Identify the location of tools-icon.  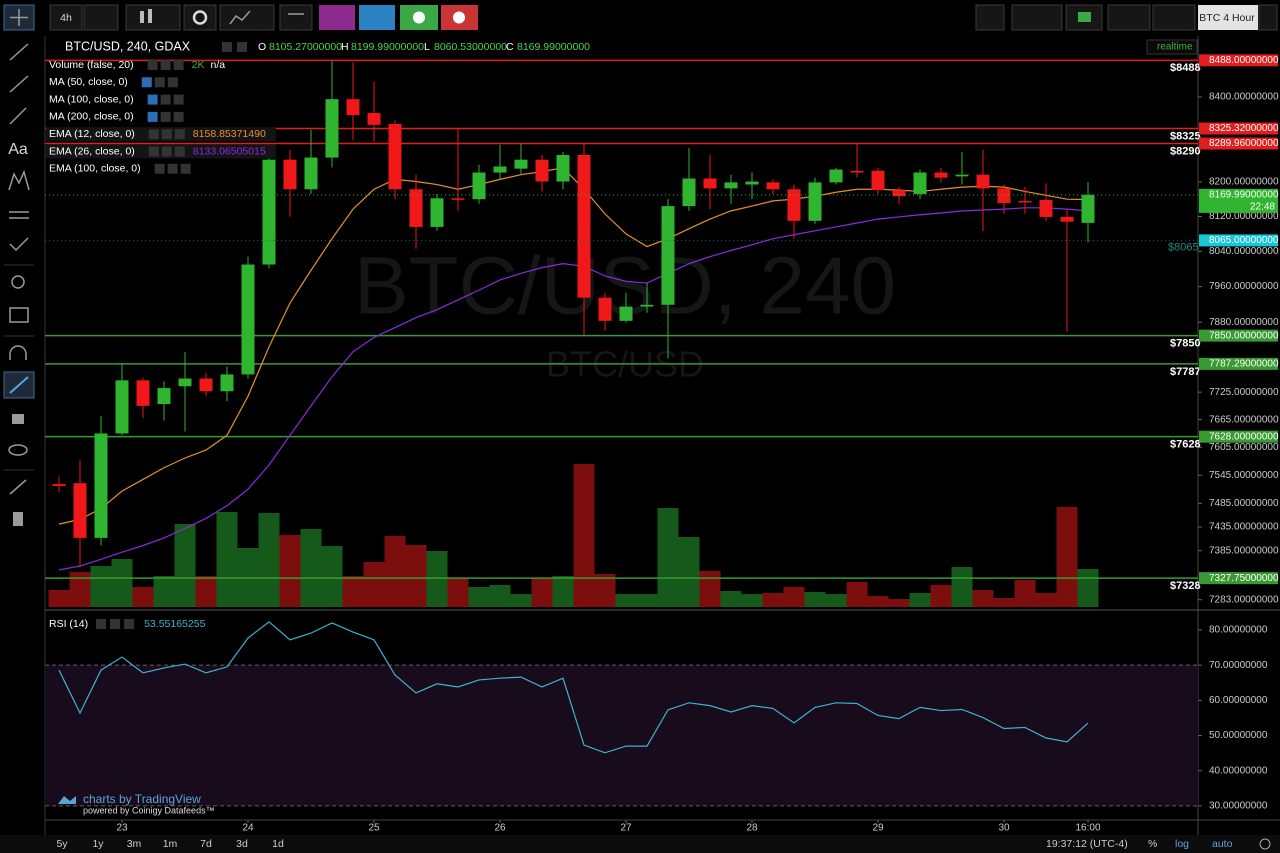
(18, 487).